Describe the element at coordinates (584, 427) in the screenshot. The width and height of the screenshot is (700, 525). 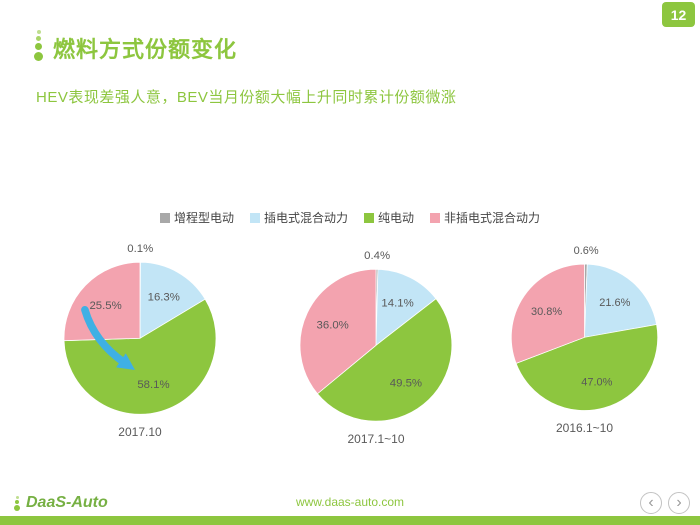
I see `chart-axis-label: 2016.1~10` at that location.